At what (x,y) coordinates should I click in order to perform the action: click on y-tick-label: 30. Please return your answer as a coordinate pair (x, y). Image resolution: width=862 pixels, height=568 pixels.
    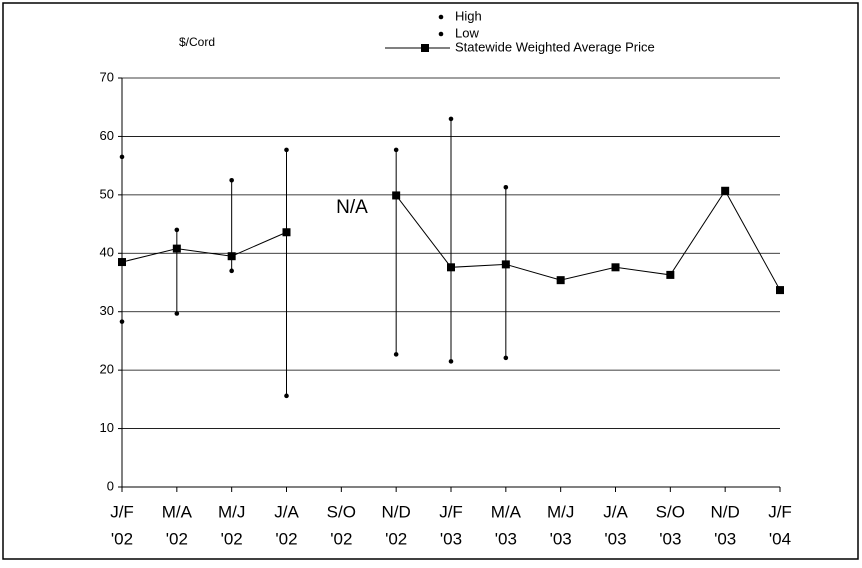
    Looking at the image, I should click on (107, 310).